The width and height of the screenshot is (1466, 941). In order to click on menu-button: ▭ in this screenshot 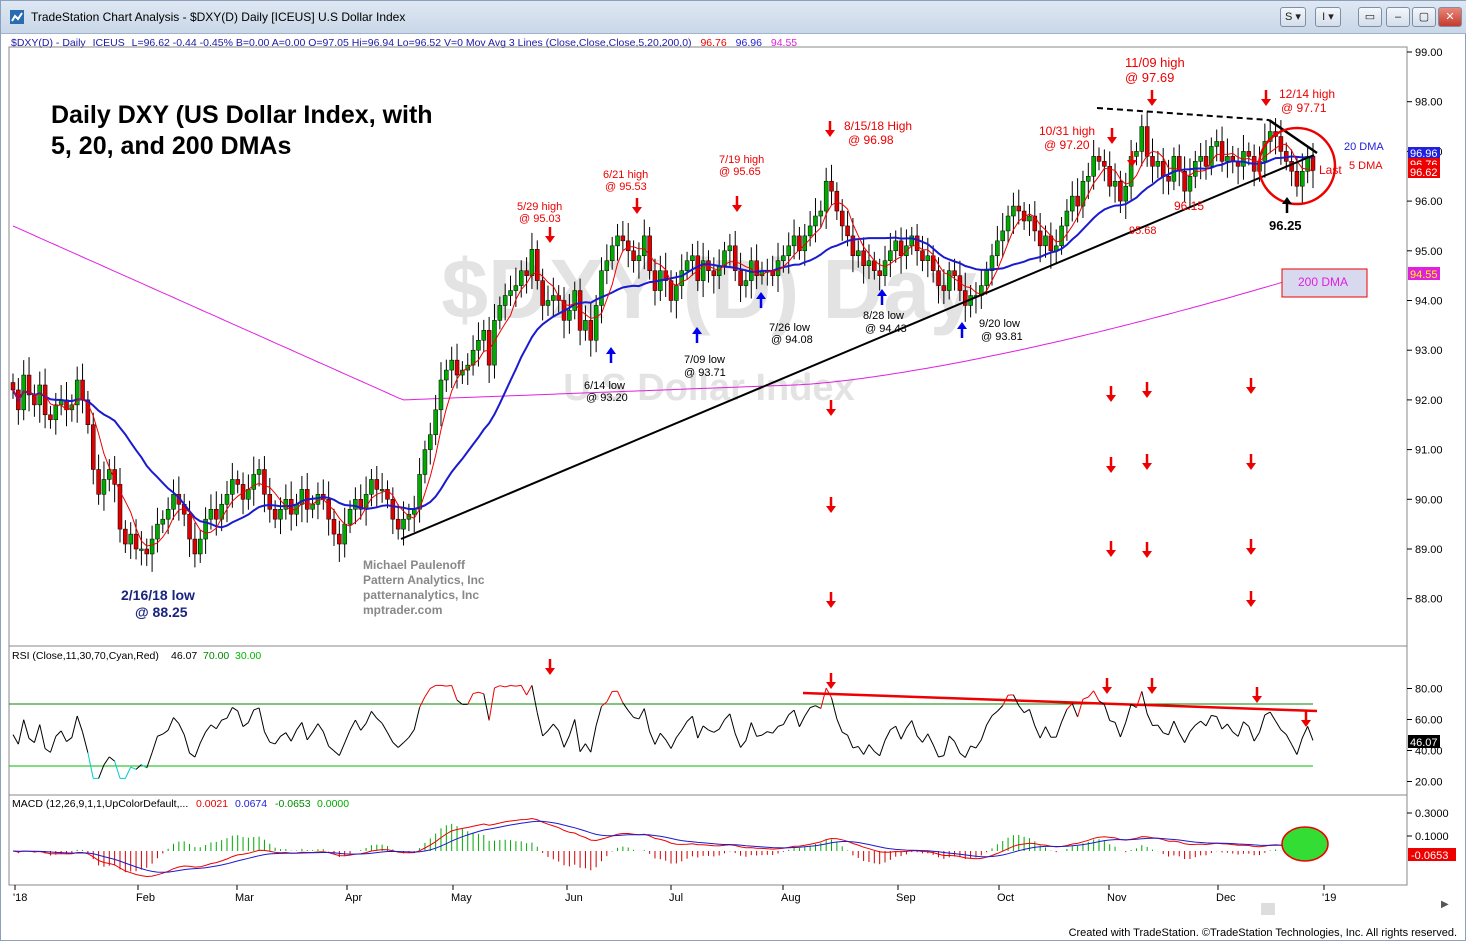, I will do `click(1370, 17)`.